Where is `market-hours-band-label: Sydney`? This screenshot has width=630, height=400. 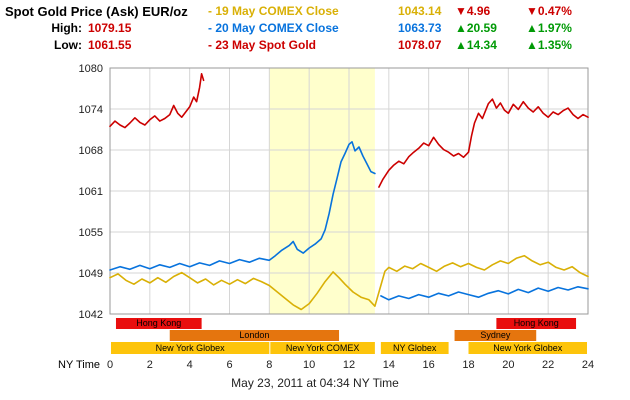 market-hours-band-label: Sydney is located at coordinates (495, 335).